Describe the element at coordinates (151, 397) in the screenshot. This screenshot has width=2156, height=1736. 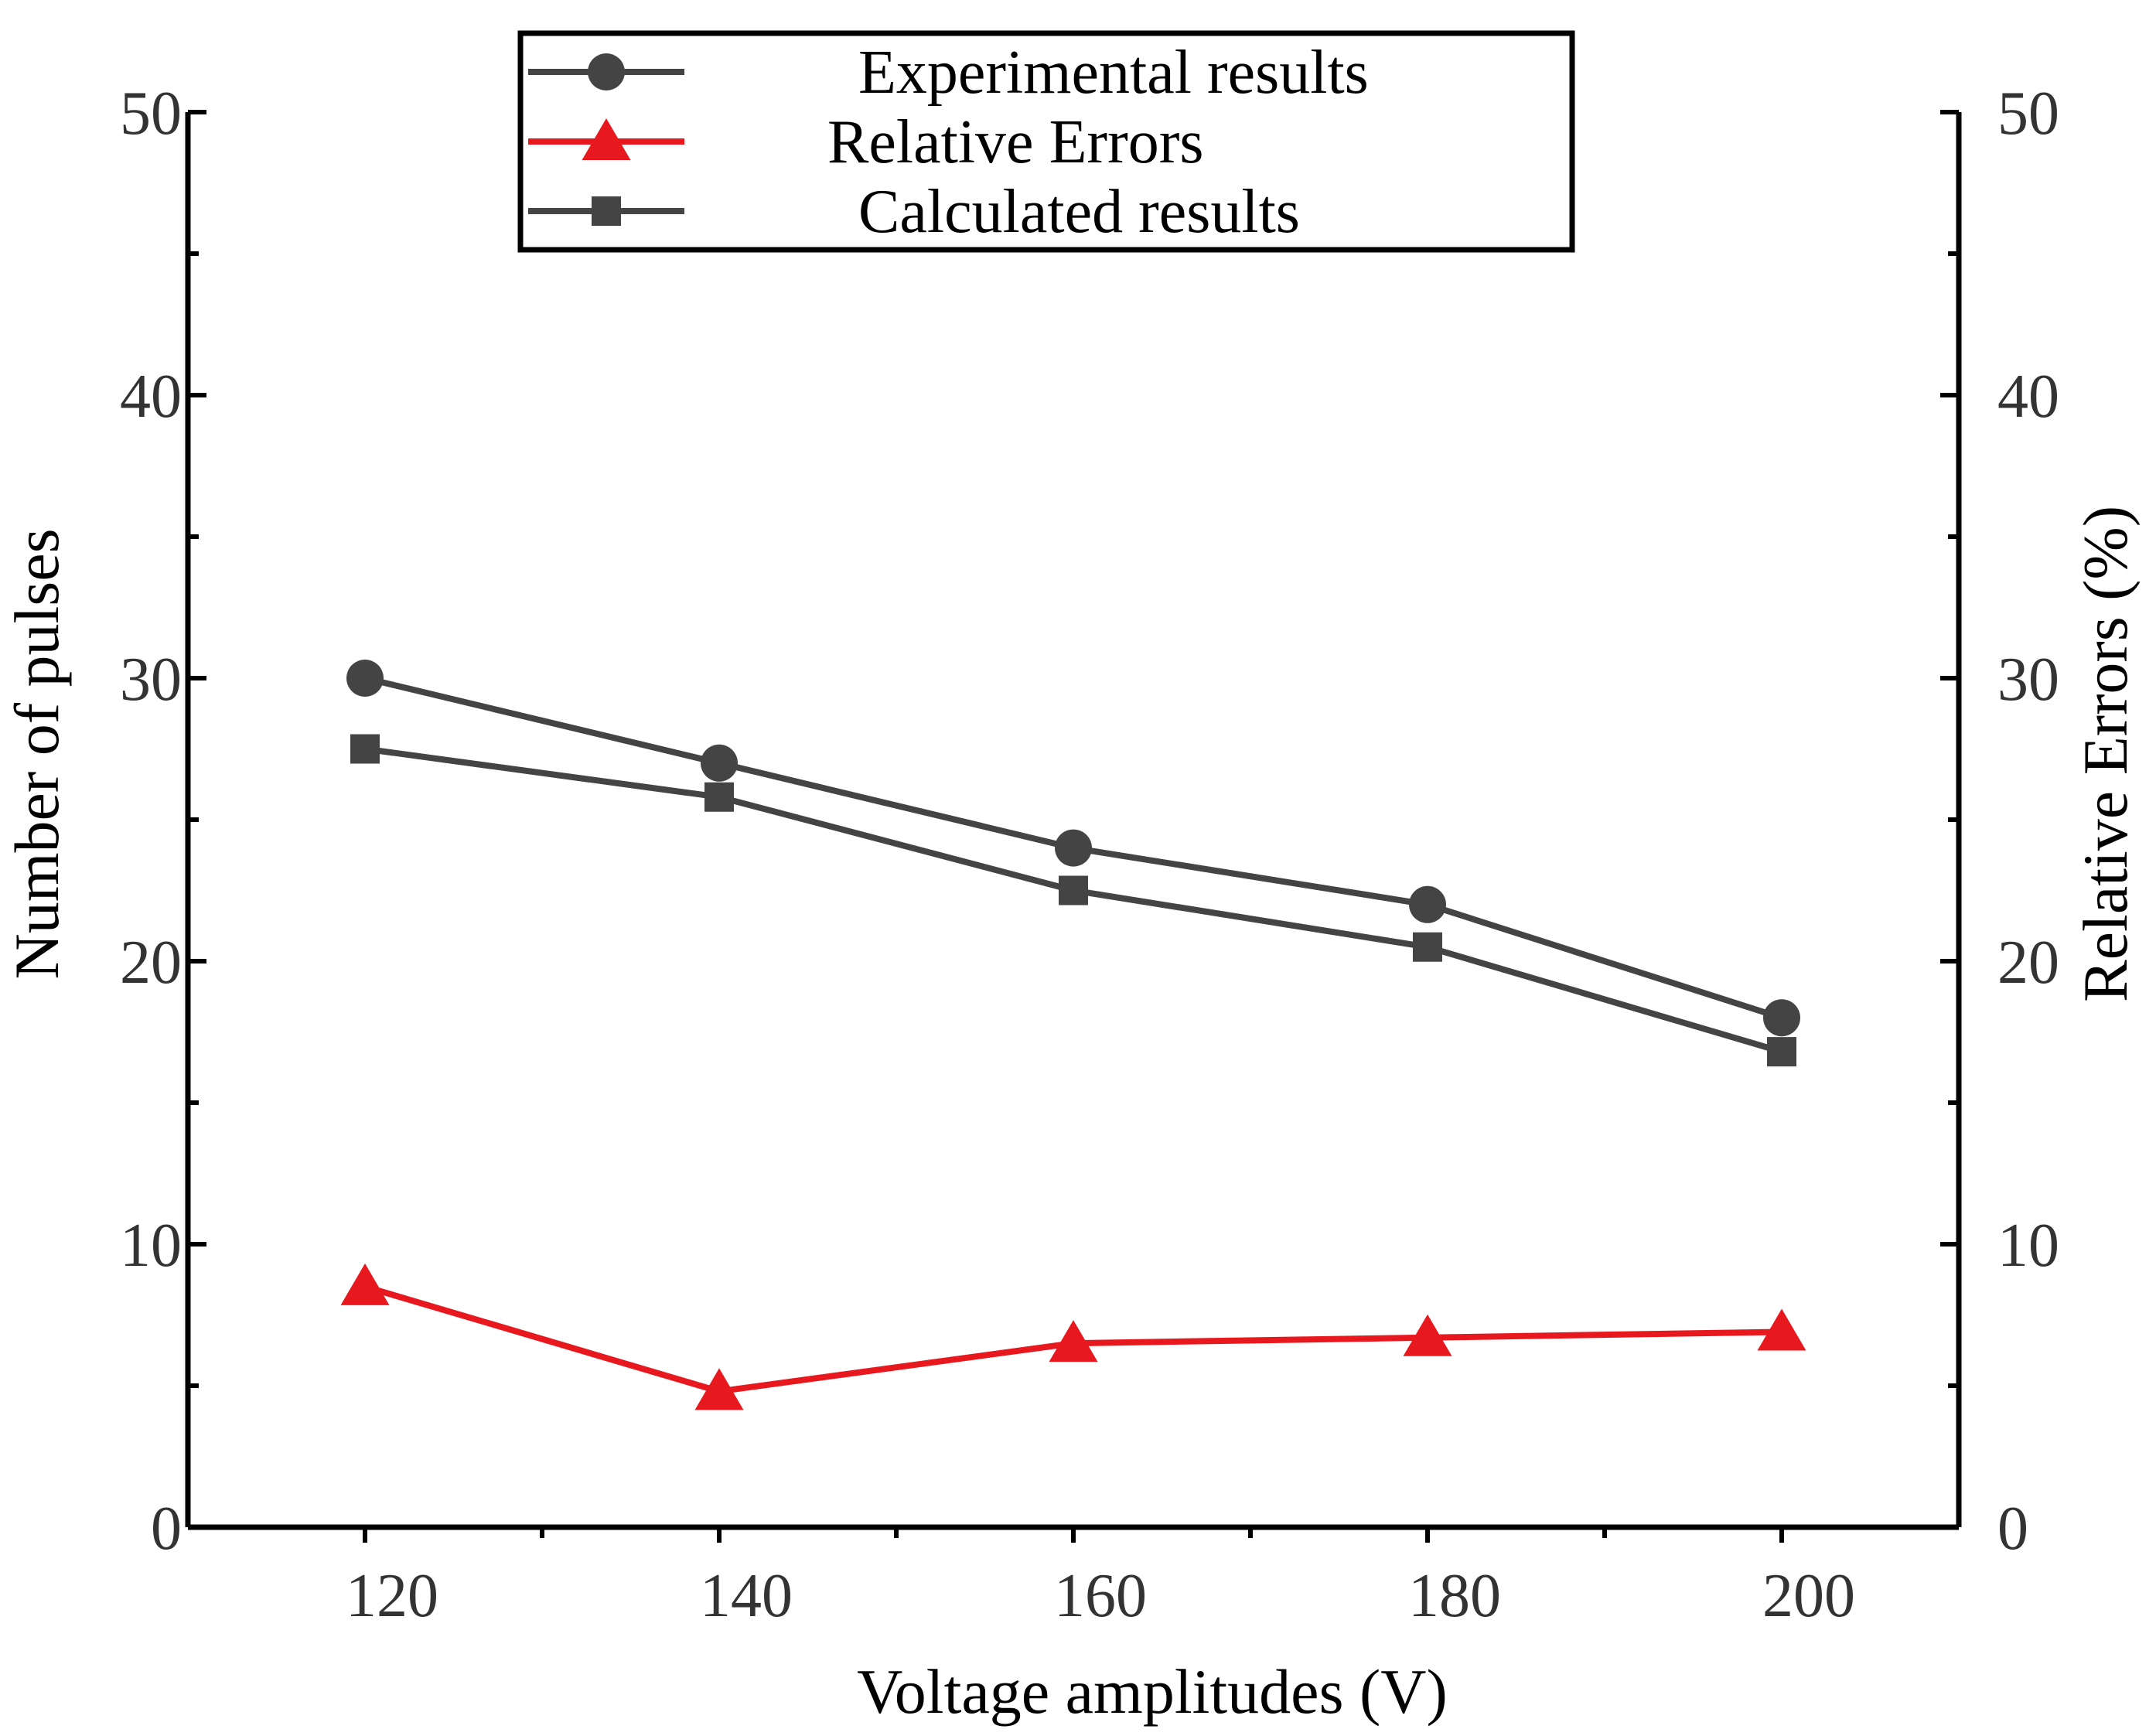
I see `y-tick-label: 40` at that location.